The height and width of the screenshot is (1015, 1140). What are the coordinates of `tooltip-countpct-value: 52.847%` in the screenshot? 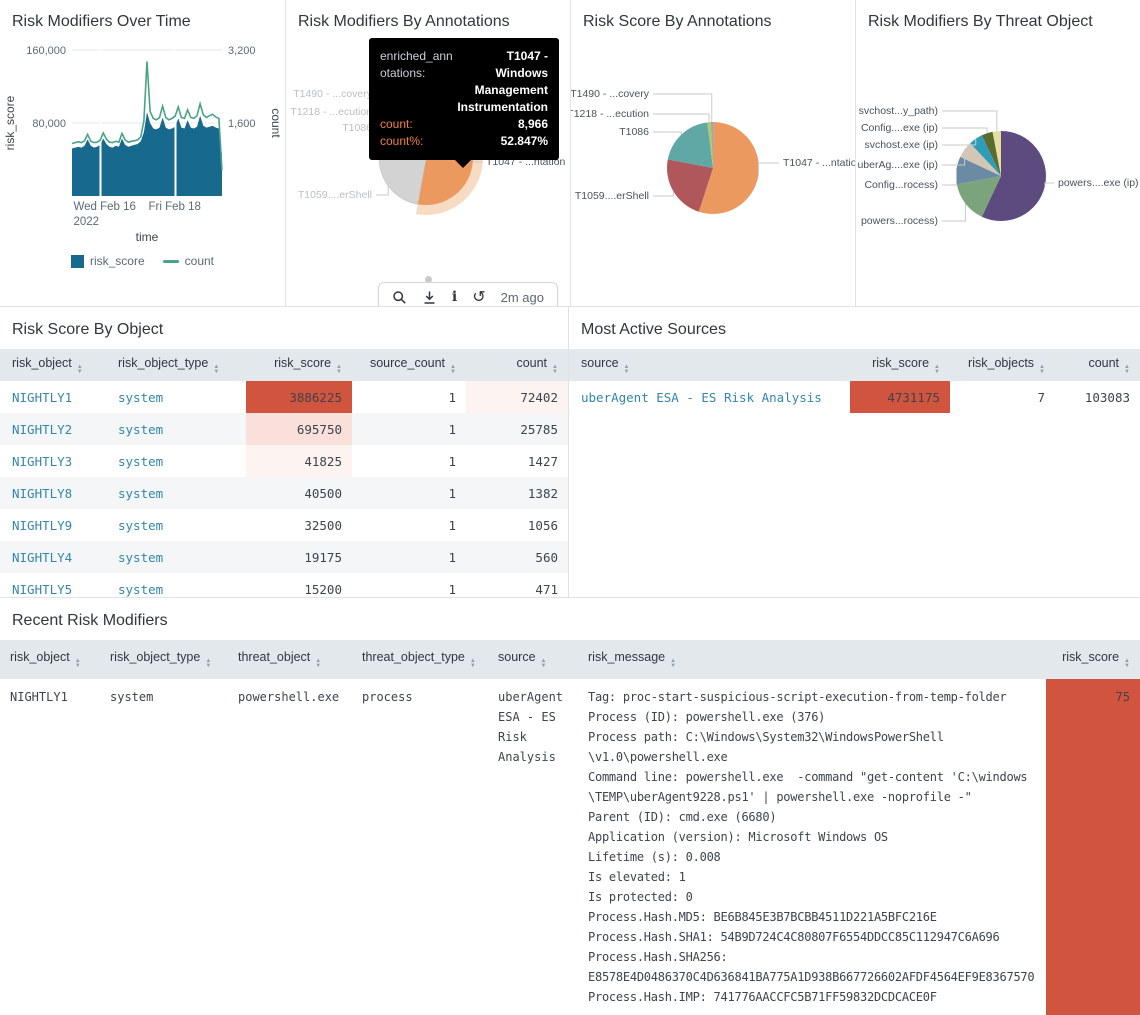 It's located at (524, 141).